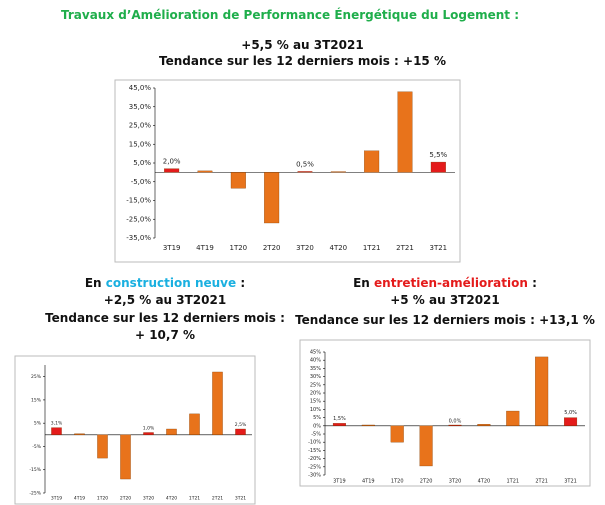 The height and width of the screenshot is (505, 605). What do you see at coordinates (95, 283) in the screenshot?
I see `text: En` at bounding box center [95, 283].